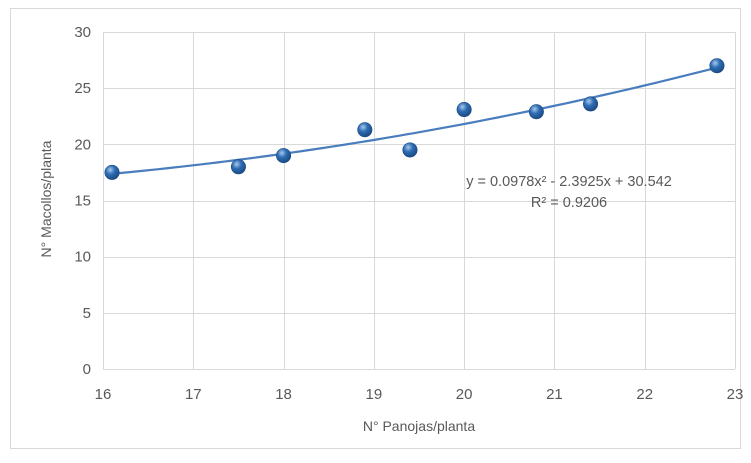  Describe the element at coordinates (82, 257) in the screenshot. I see `y-tick-label: 10` at that location.